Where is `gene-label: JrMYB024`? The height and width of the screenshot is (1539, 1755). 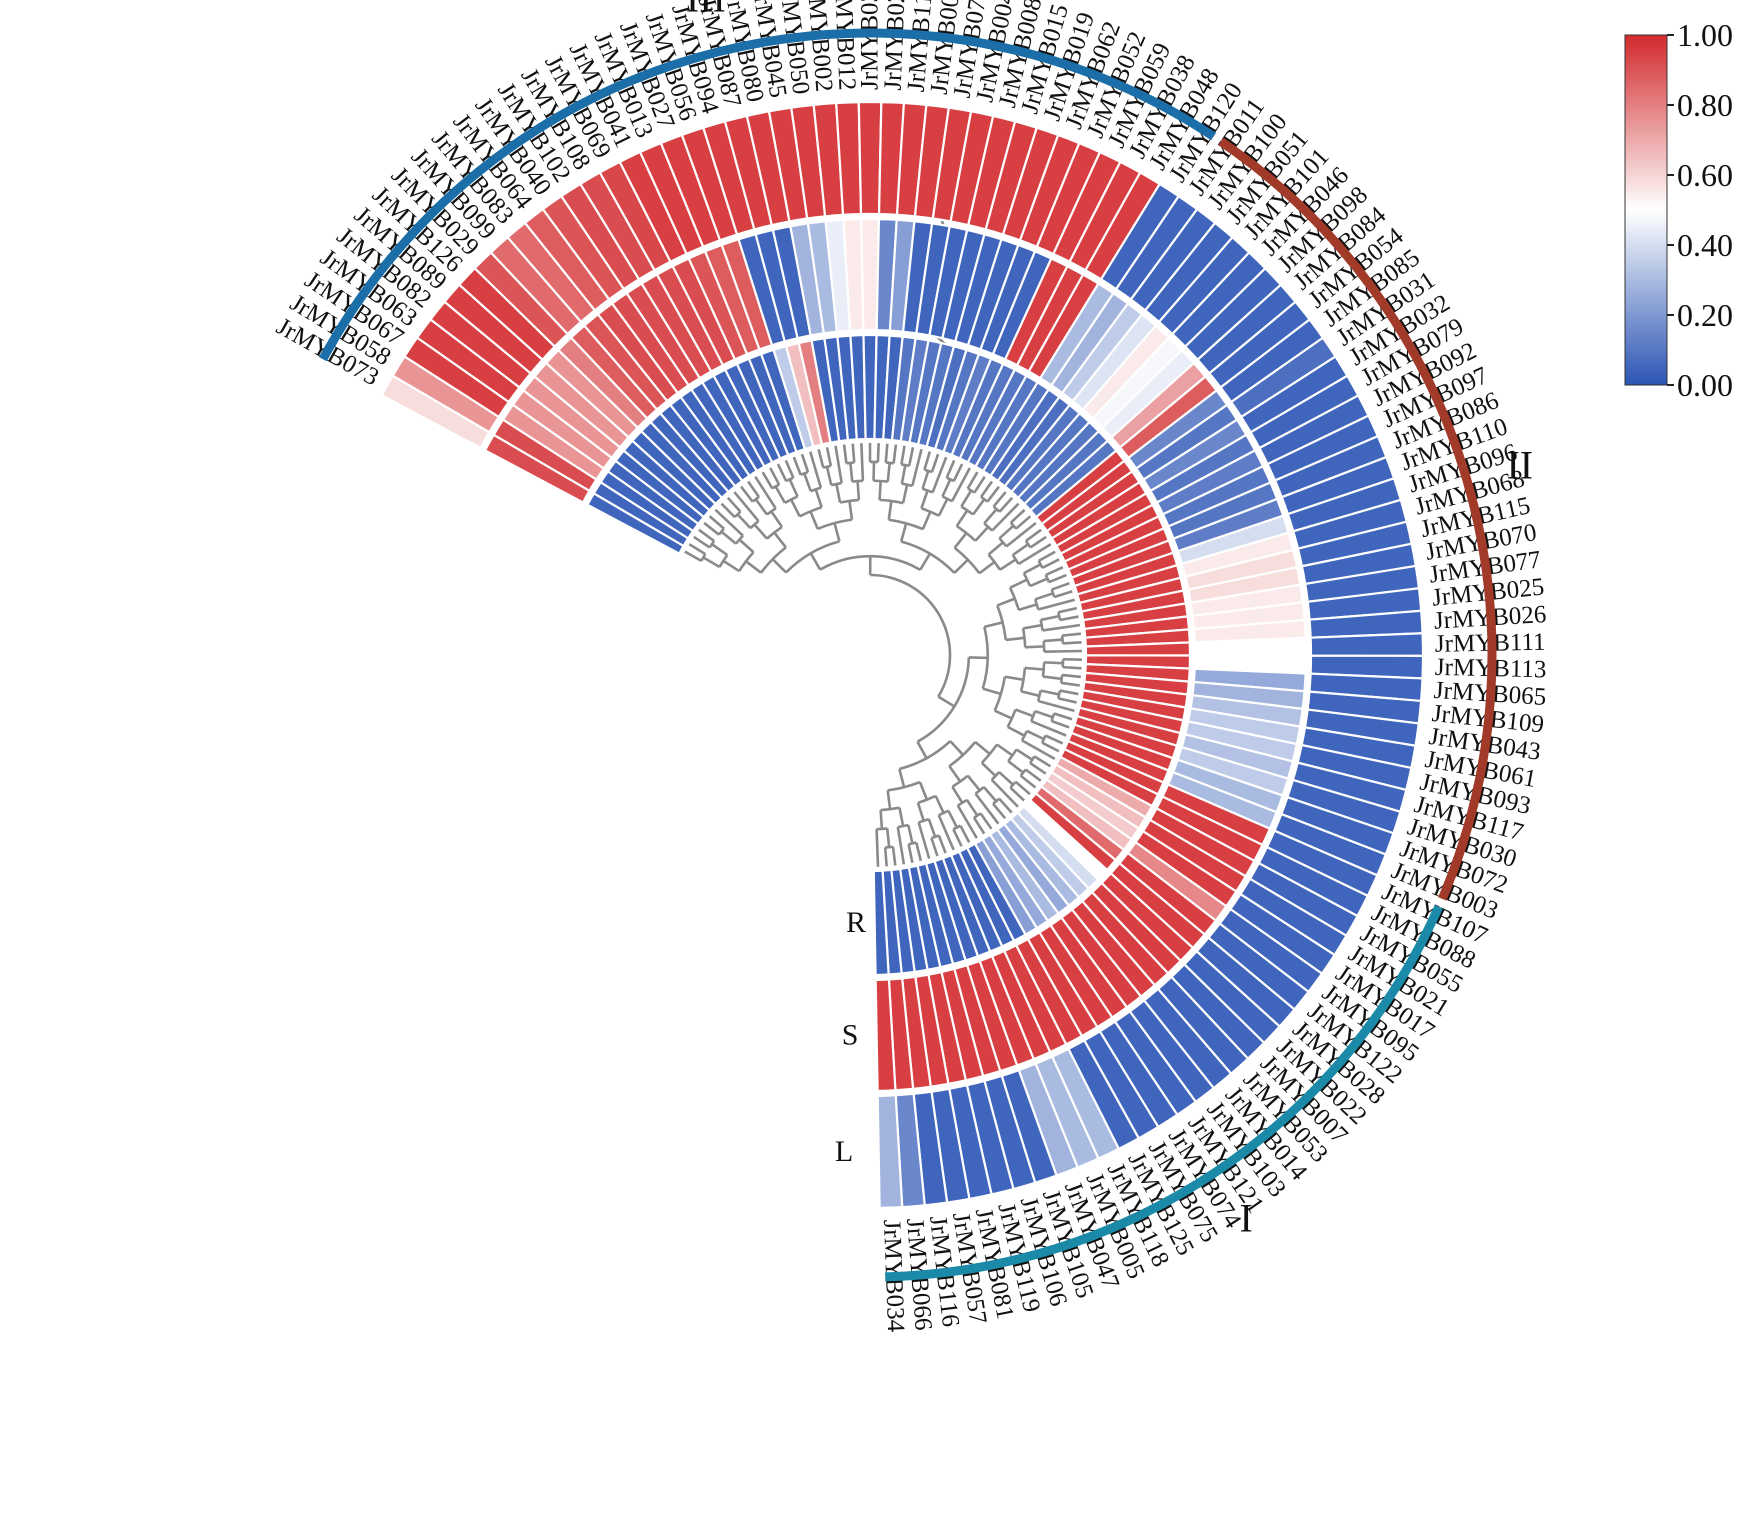
gene-label: JrMYB024 is located at coordinates (896, 45).